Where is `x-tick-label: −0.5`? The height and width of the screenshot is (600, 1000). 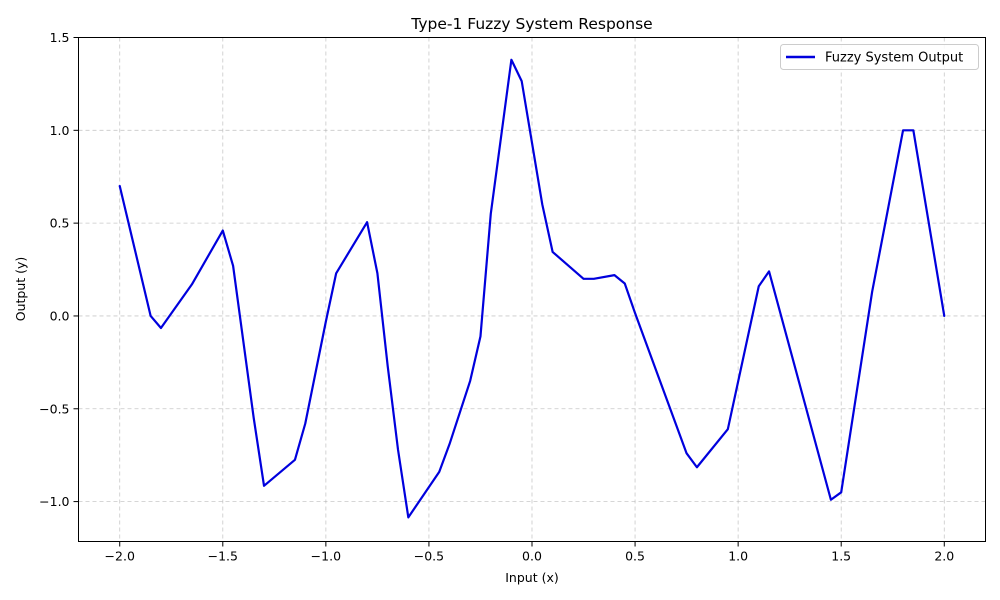
x-tick-label: −0.5 is located at coordinates (429, 556).